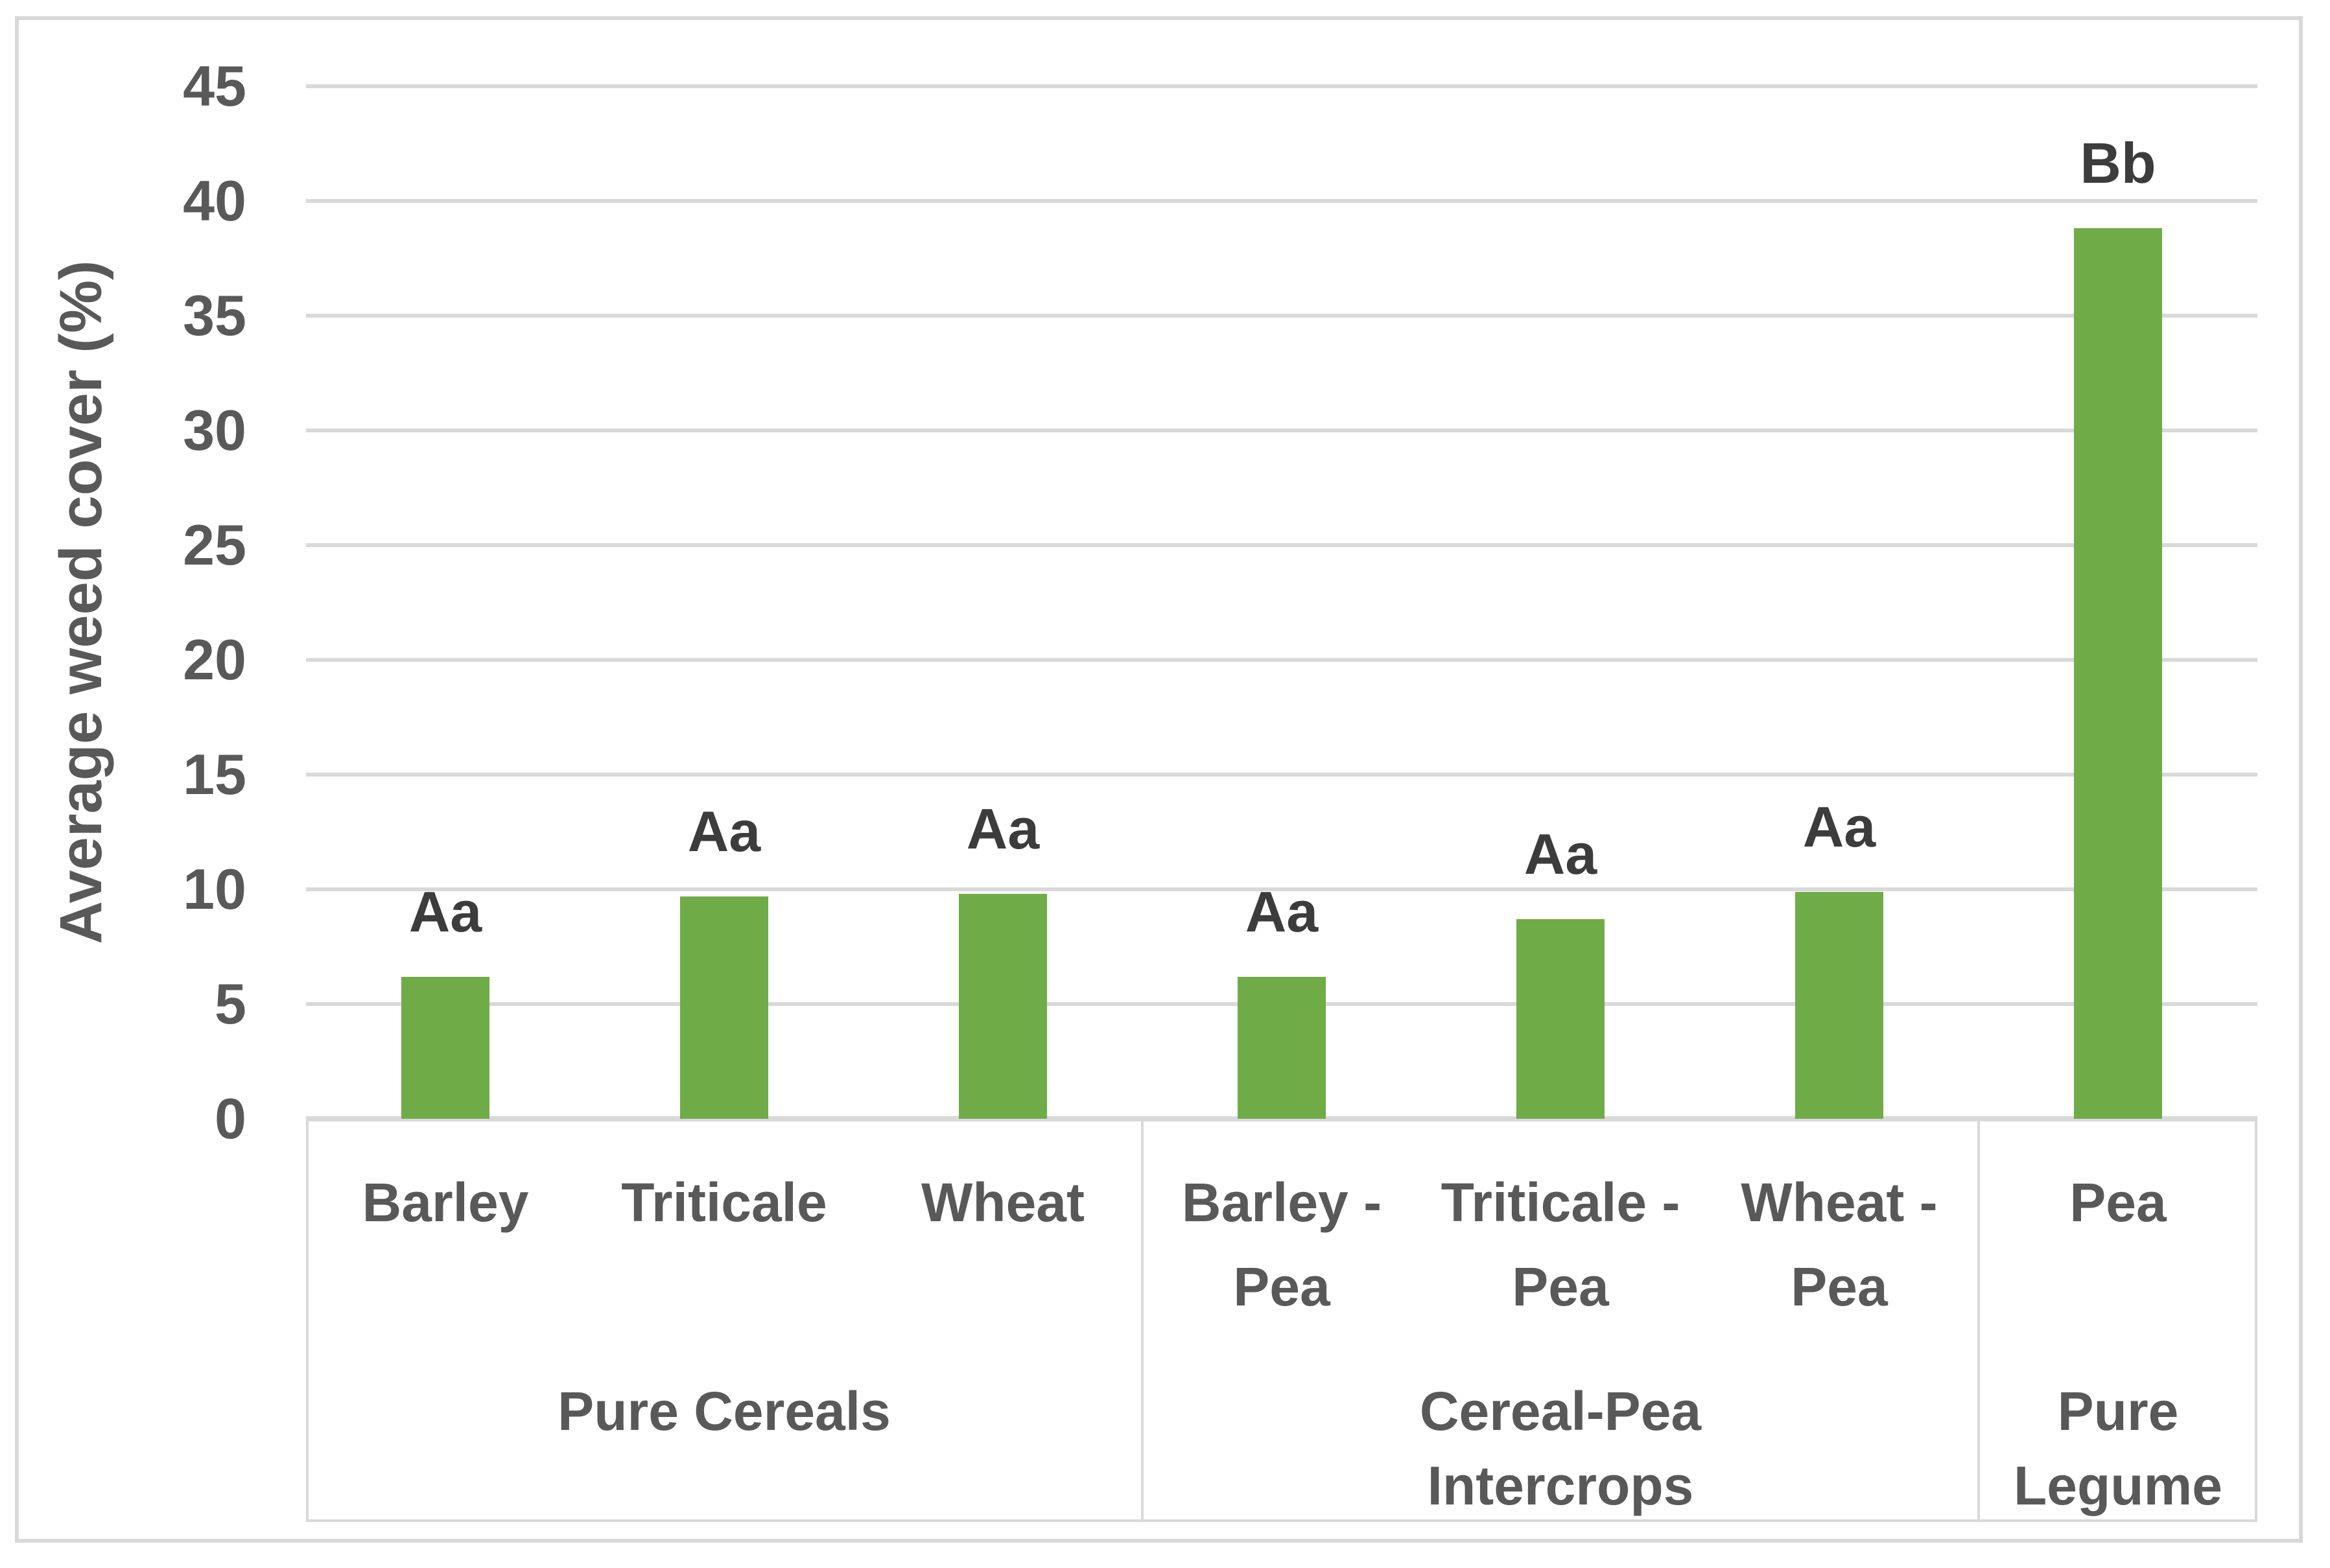 The width and height of the screenshot is (2330, 1568). I want to click on category-label-line: Wheat, so click(1003, 1202).